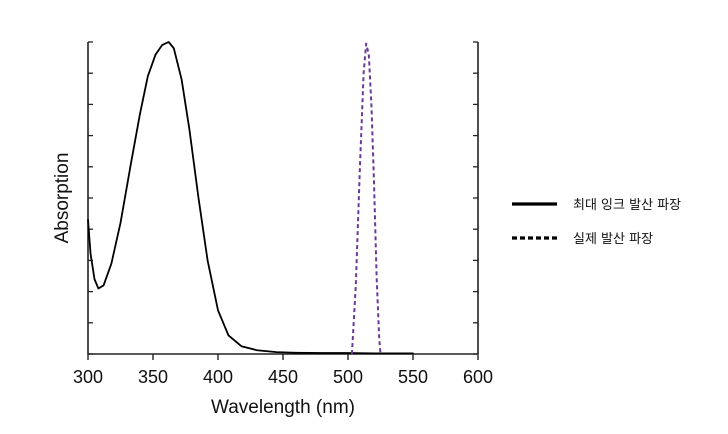 This screenshot has height=434, width=728. I want to click on x-tick-label: 600, so click(478, 377).